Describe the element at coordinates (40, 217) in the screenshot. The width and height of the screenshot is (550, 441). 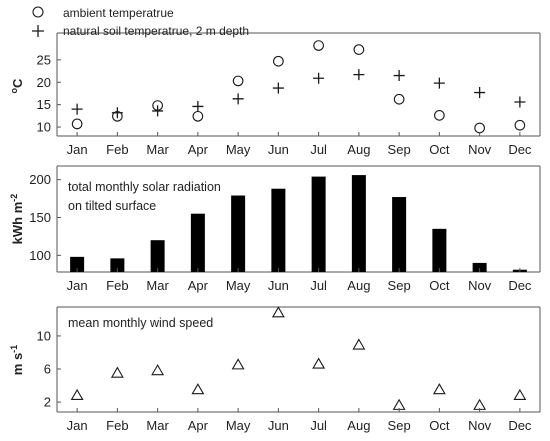
I see `solar-ytick-label: 150` at that location.